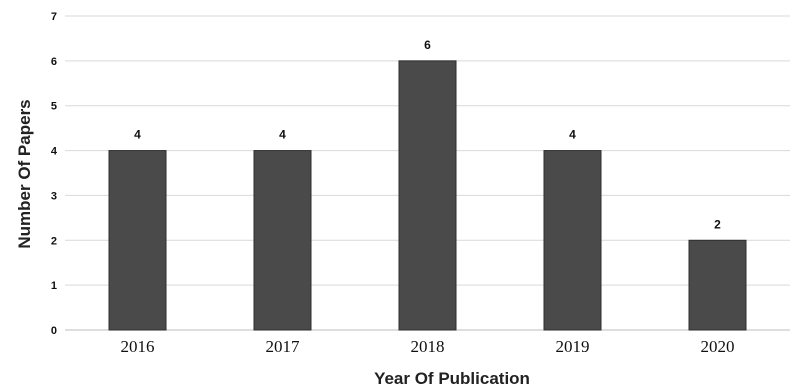 Image resolution: width=799 pixels, height=389 pixels. I want to click on y-tick-label: 0, so click(54, 331).